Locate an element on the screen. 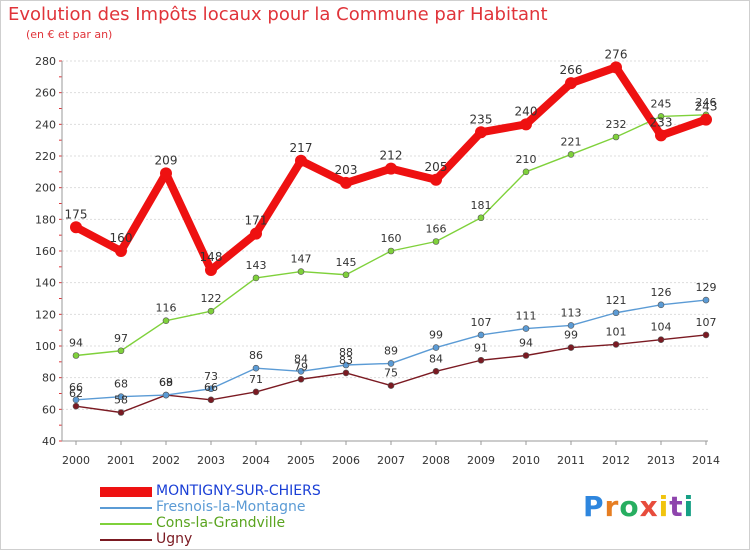 The width and height of the screenshot is (750, 550). data-label: 75 is located at coordinates (391, 373).